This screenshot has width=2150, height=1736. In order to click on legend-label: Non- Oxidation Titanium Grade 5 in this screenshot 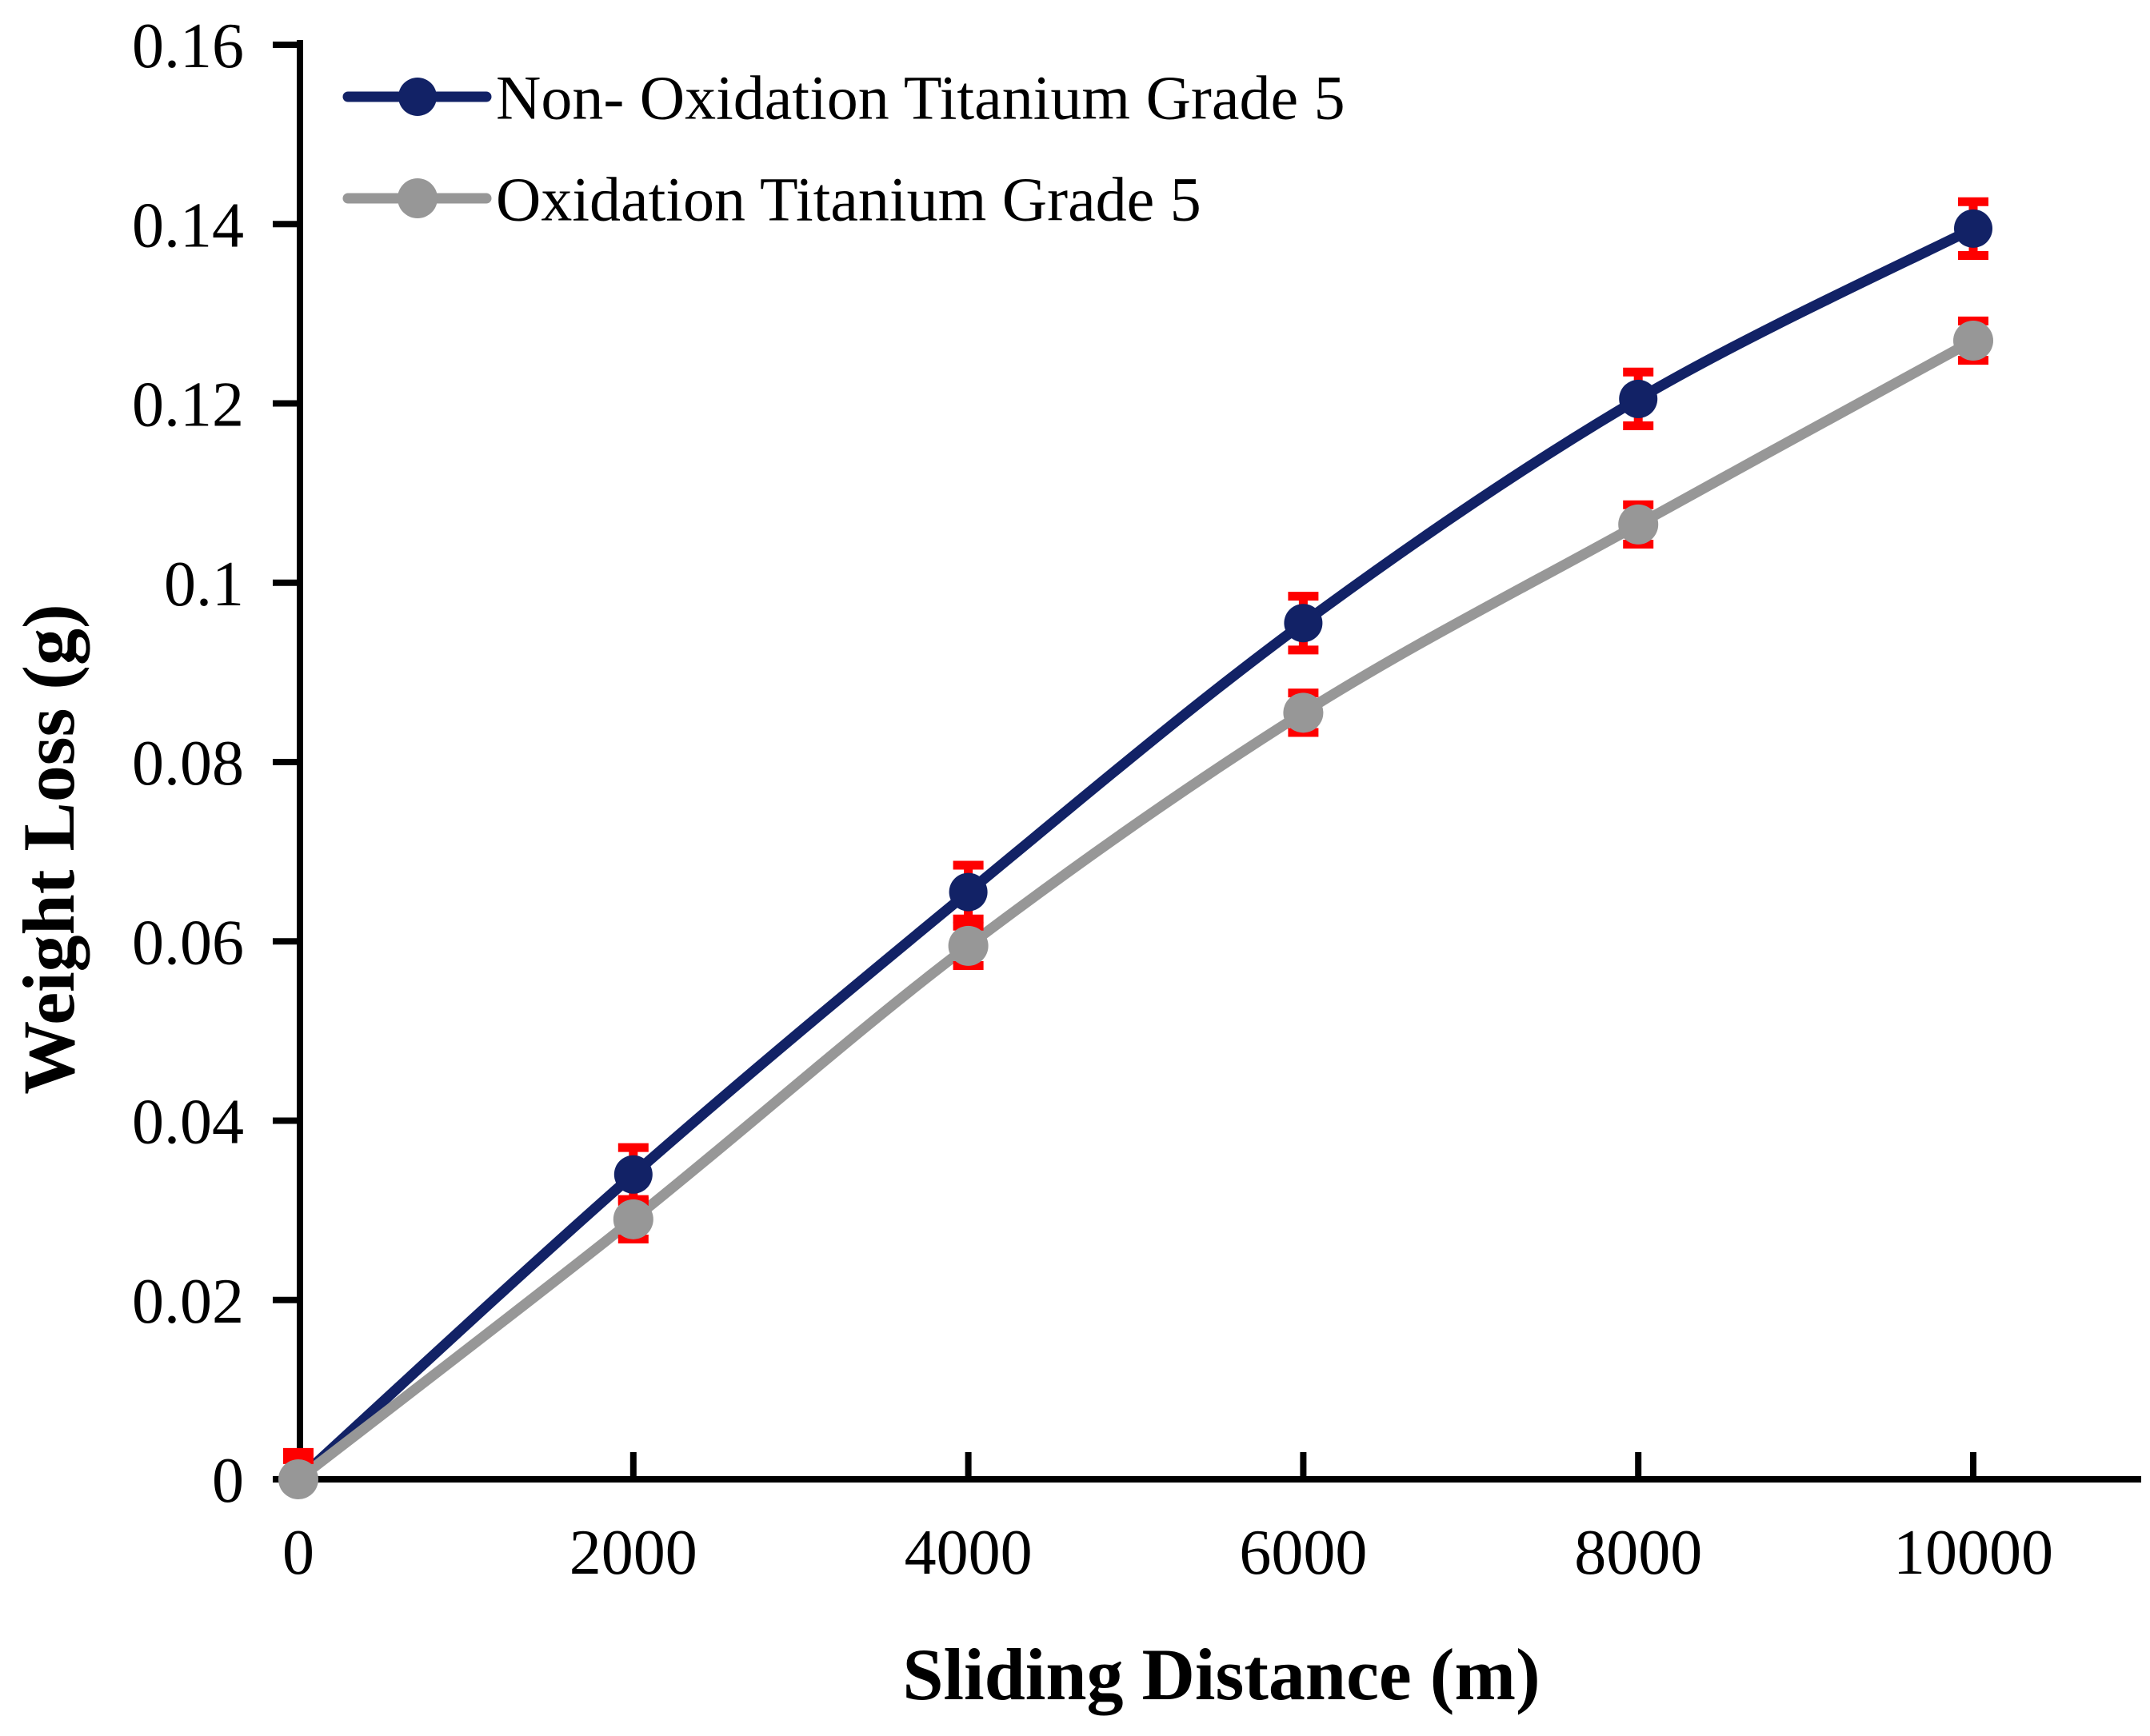, I will do `click(920, 97)`.